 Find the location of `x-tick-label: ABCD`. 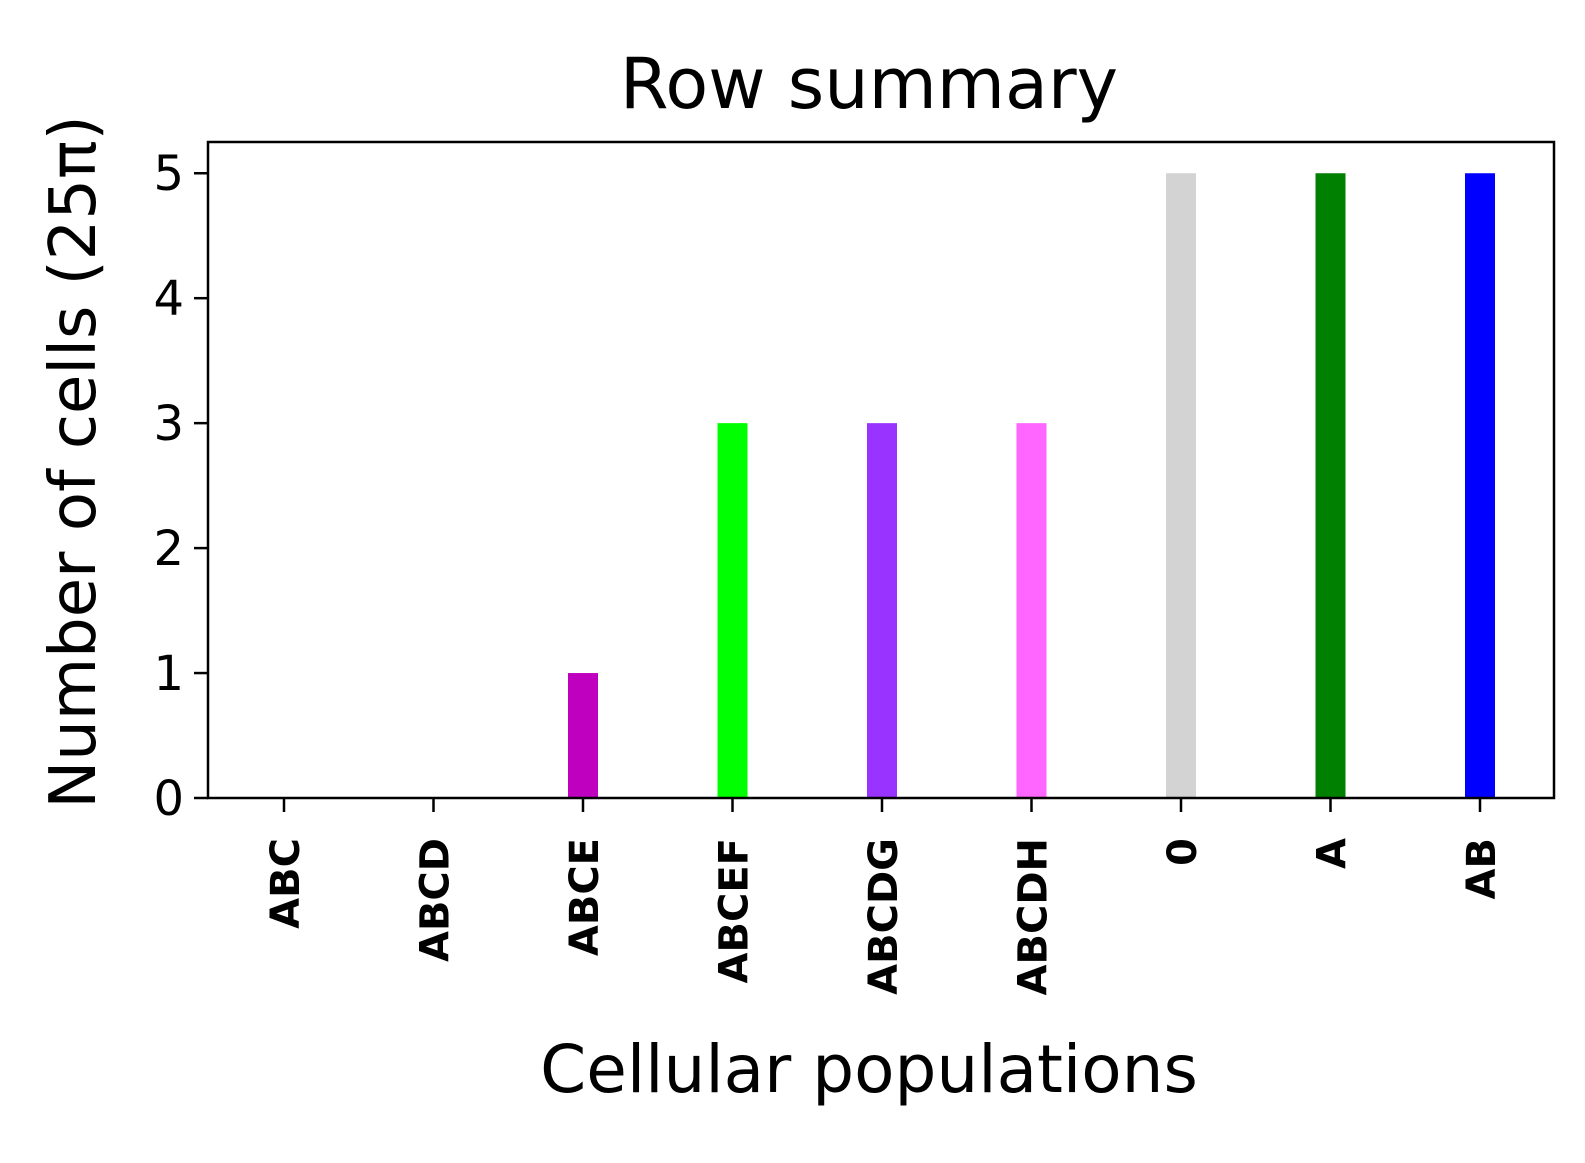

x-tick-label: ABCD is located at coordinates (436, 900).